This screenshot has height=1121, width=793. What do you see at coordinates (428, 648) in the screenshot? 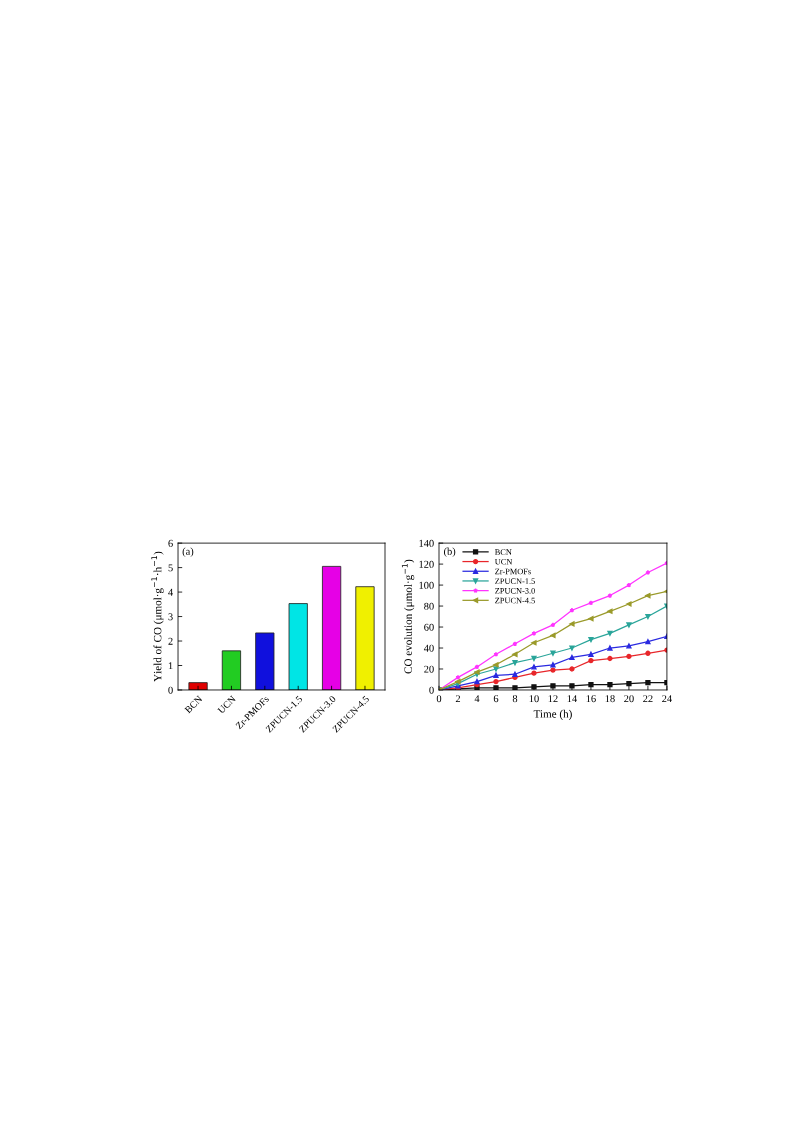
I see `y-tick-label: 40` at bounding box center [428, 648].